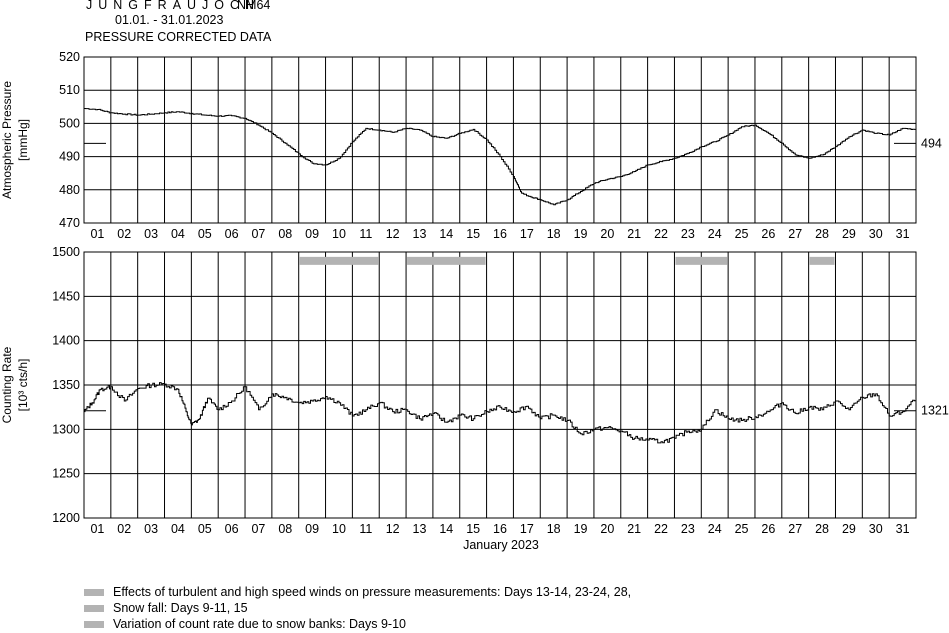 The height and width of the screenshot is (633, 949). What do you see at coordinates (66, 385) in the screenshot?
I see `y-tick-label: 1350` at bounding box center [66, 385].